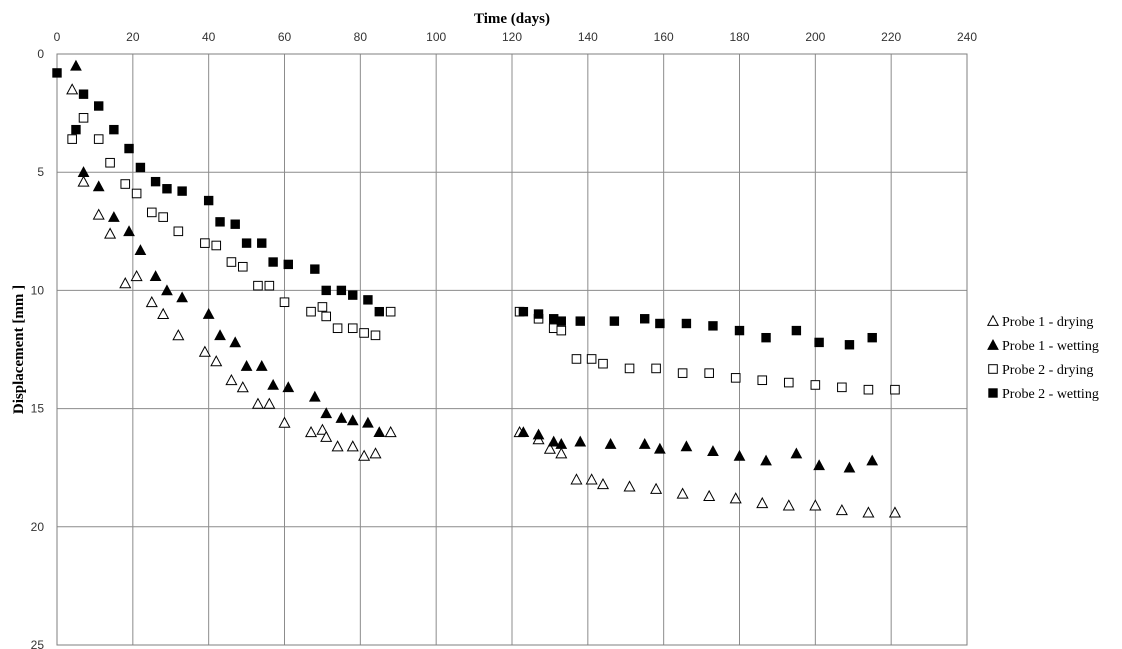 Image resolution: width=1122 pixels, height=649 pixels. I want to click on x-tick-label: 60, so click(285, 37).